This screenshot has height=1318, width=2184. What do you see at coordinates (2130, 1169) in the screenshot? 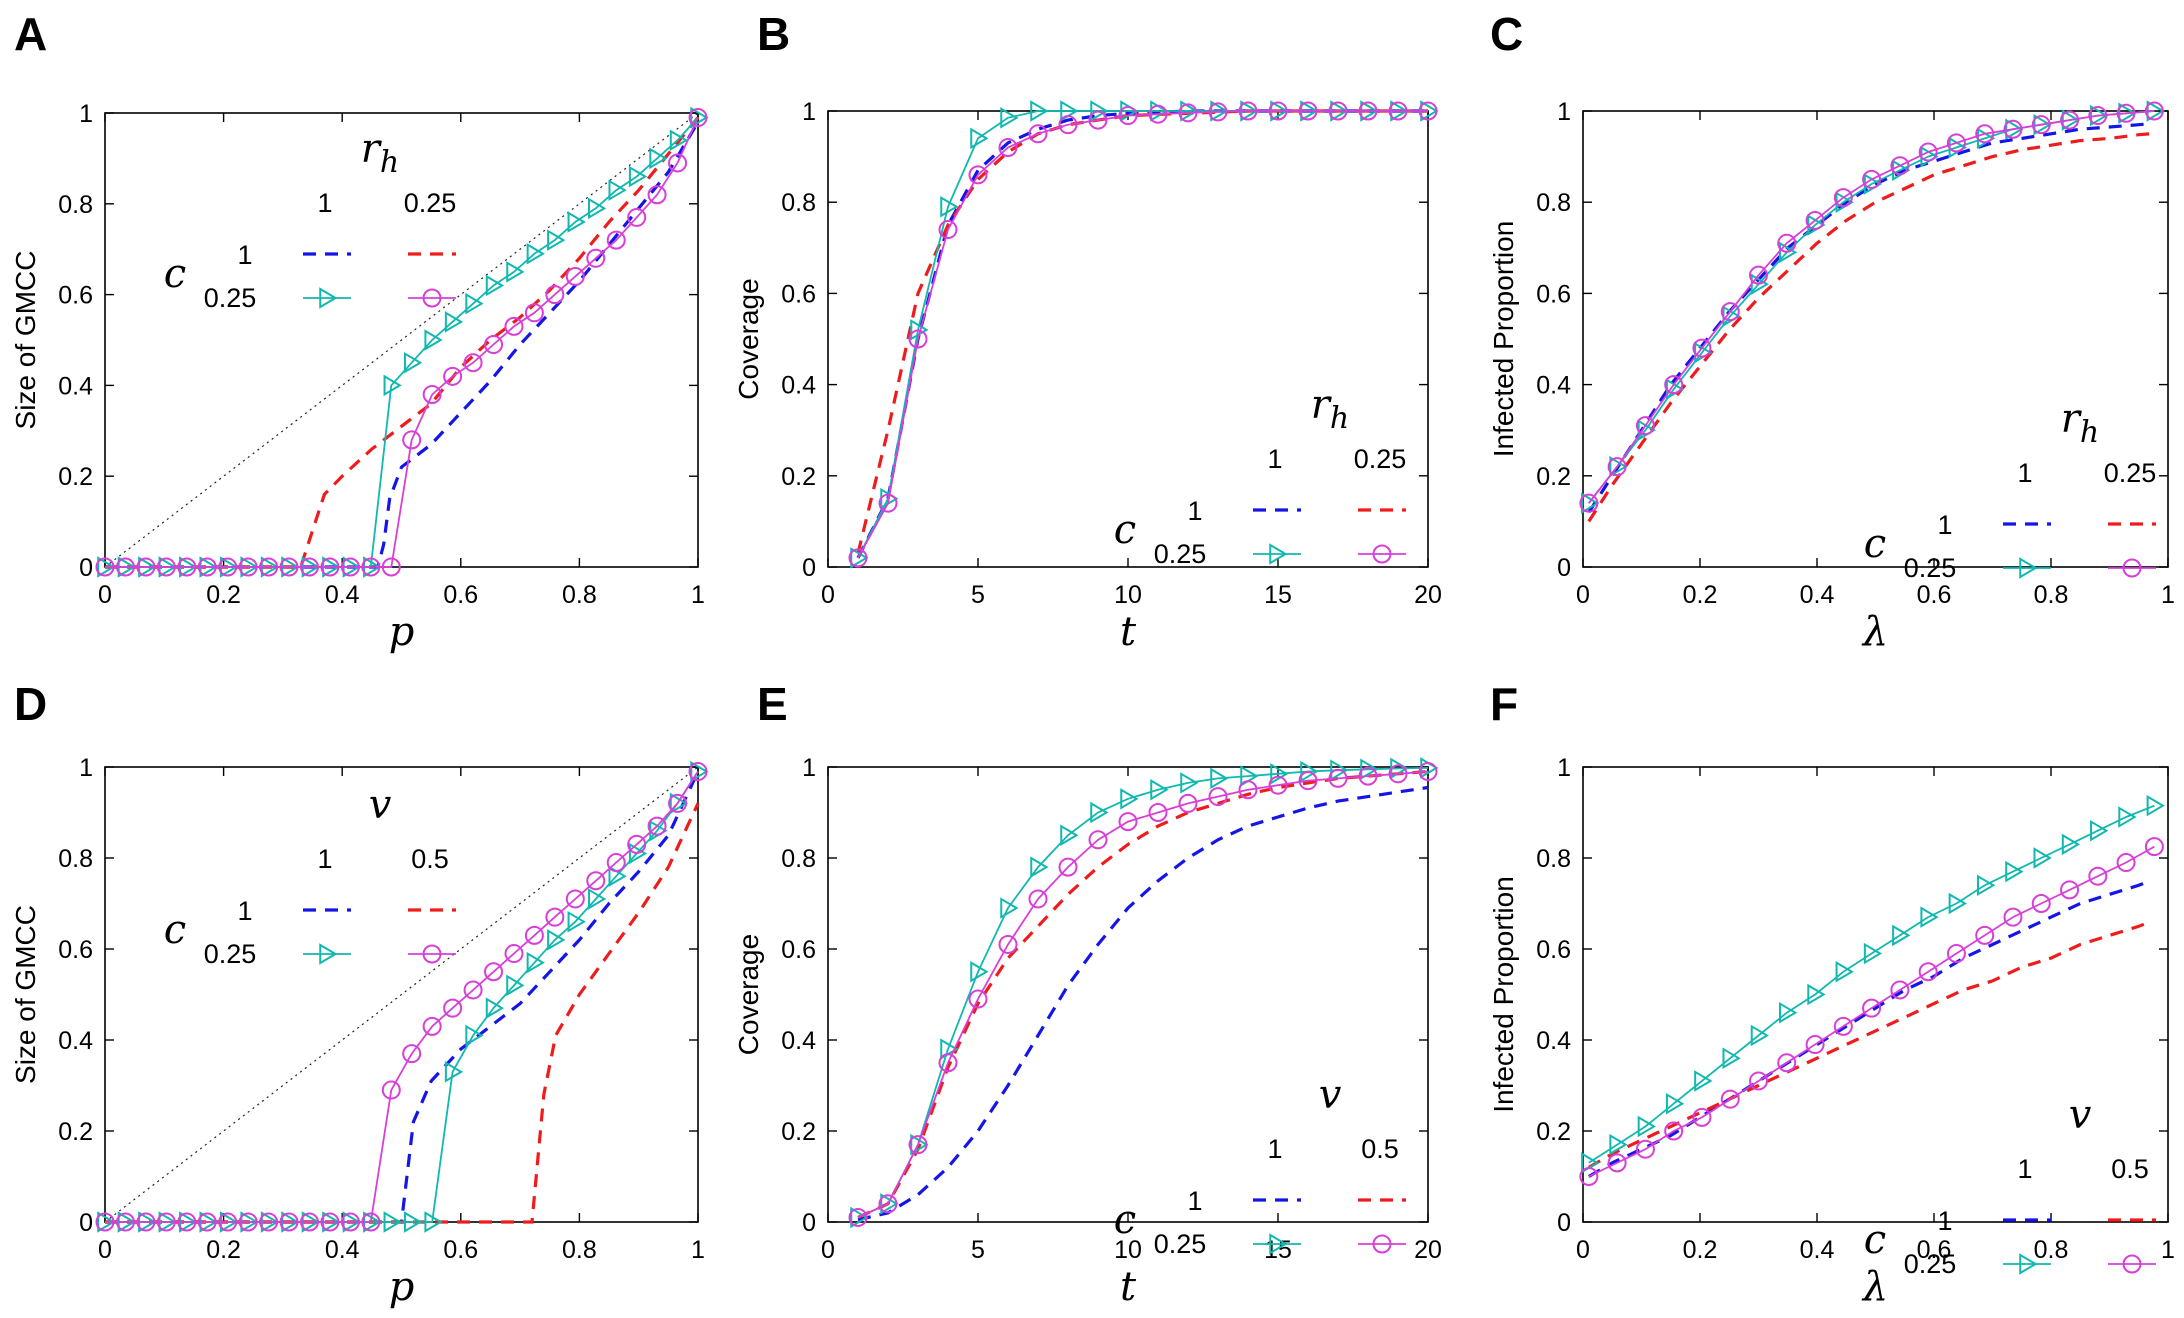
I see `legend-column-2: 0.5` at bounding box center [2130, 1169].